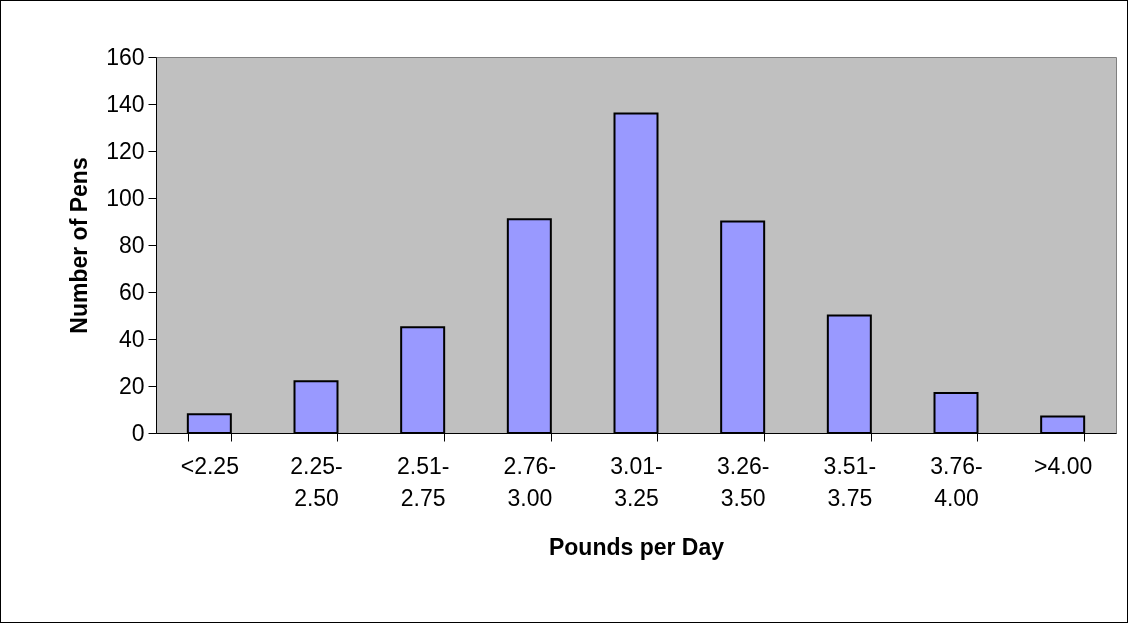  I want to click on x-axis-title: Pounds per Day, so click(636, 546).